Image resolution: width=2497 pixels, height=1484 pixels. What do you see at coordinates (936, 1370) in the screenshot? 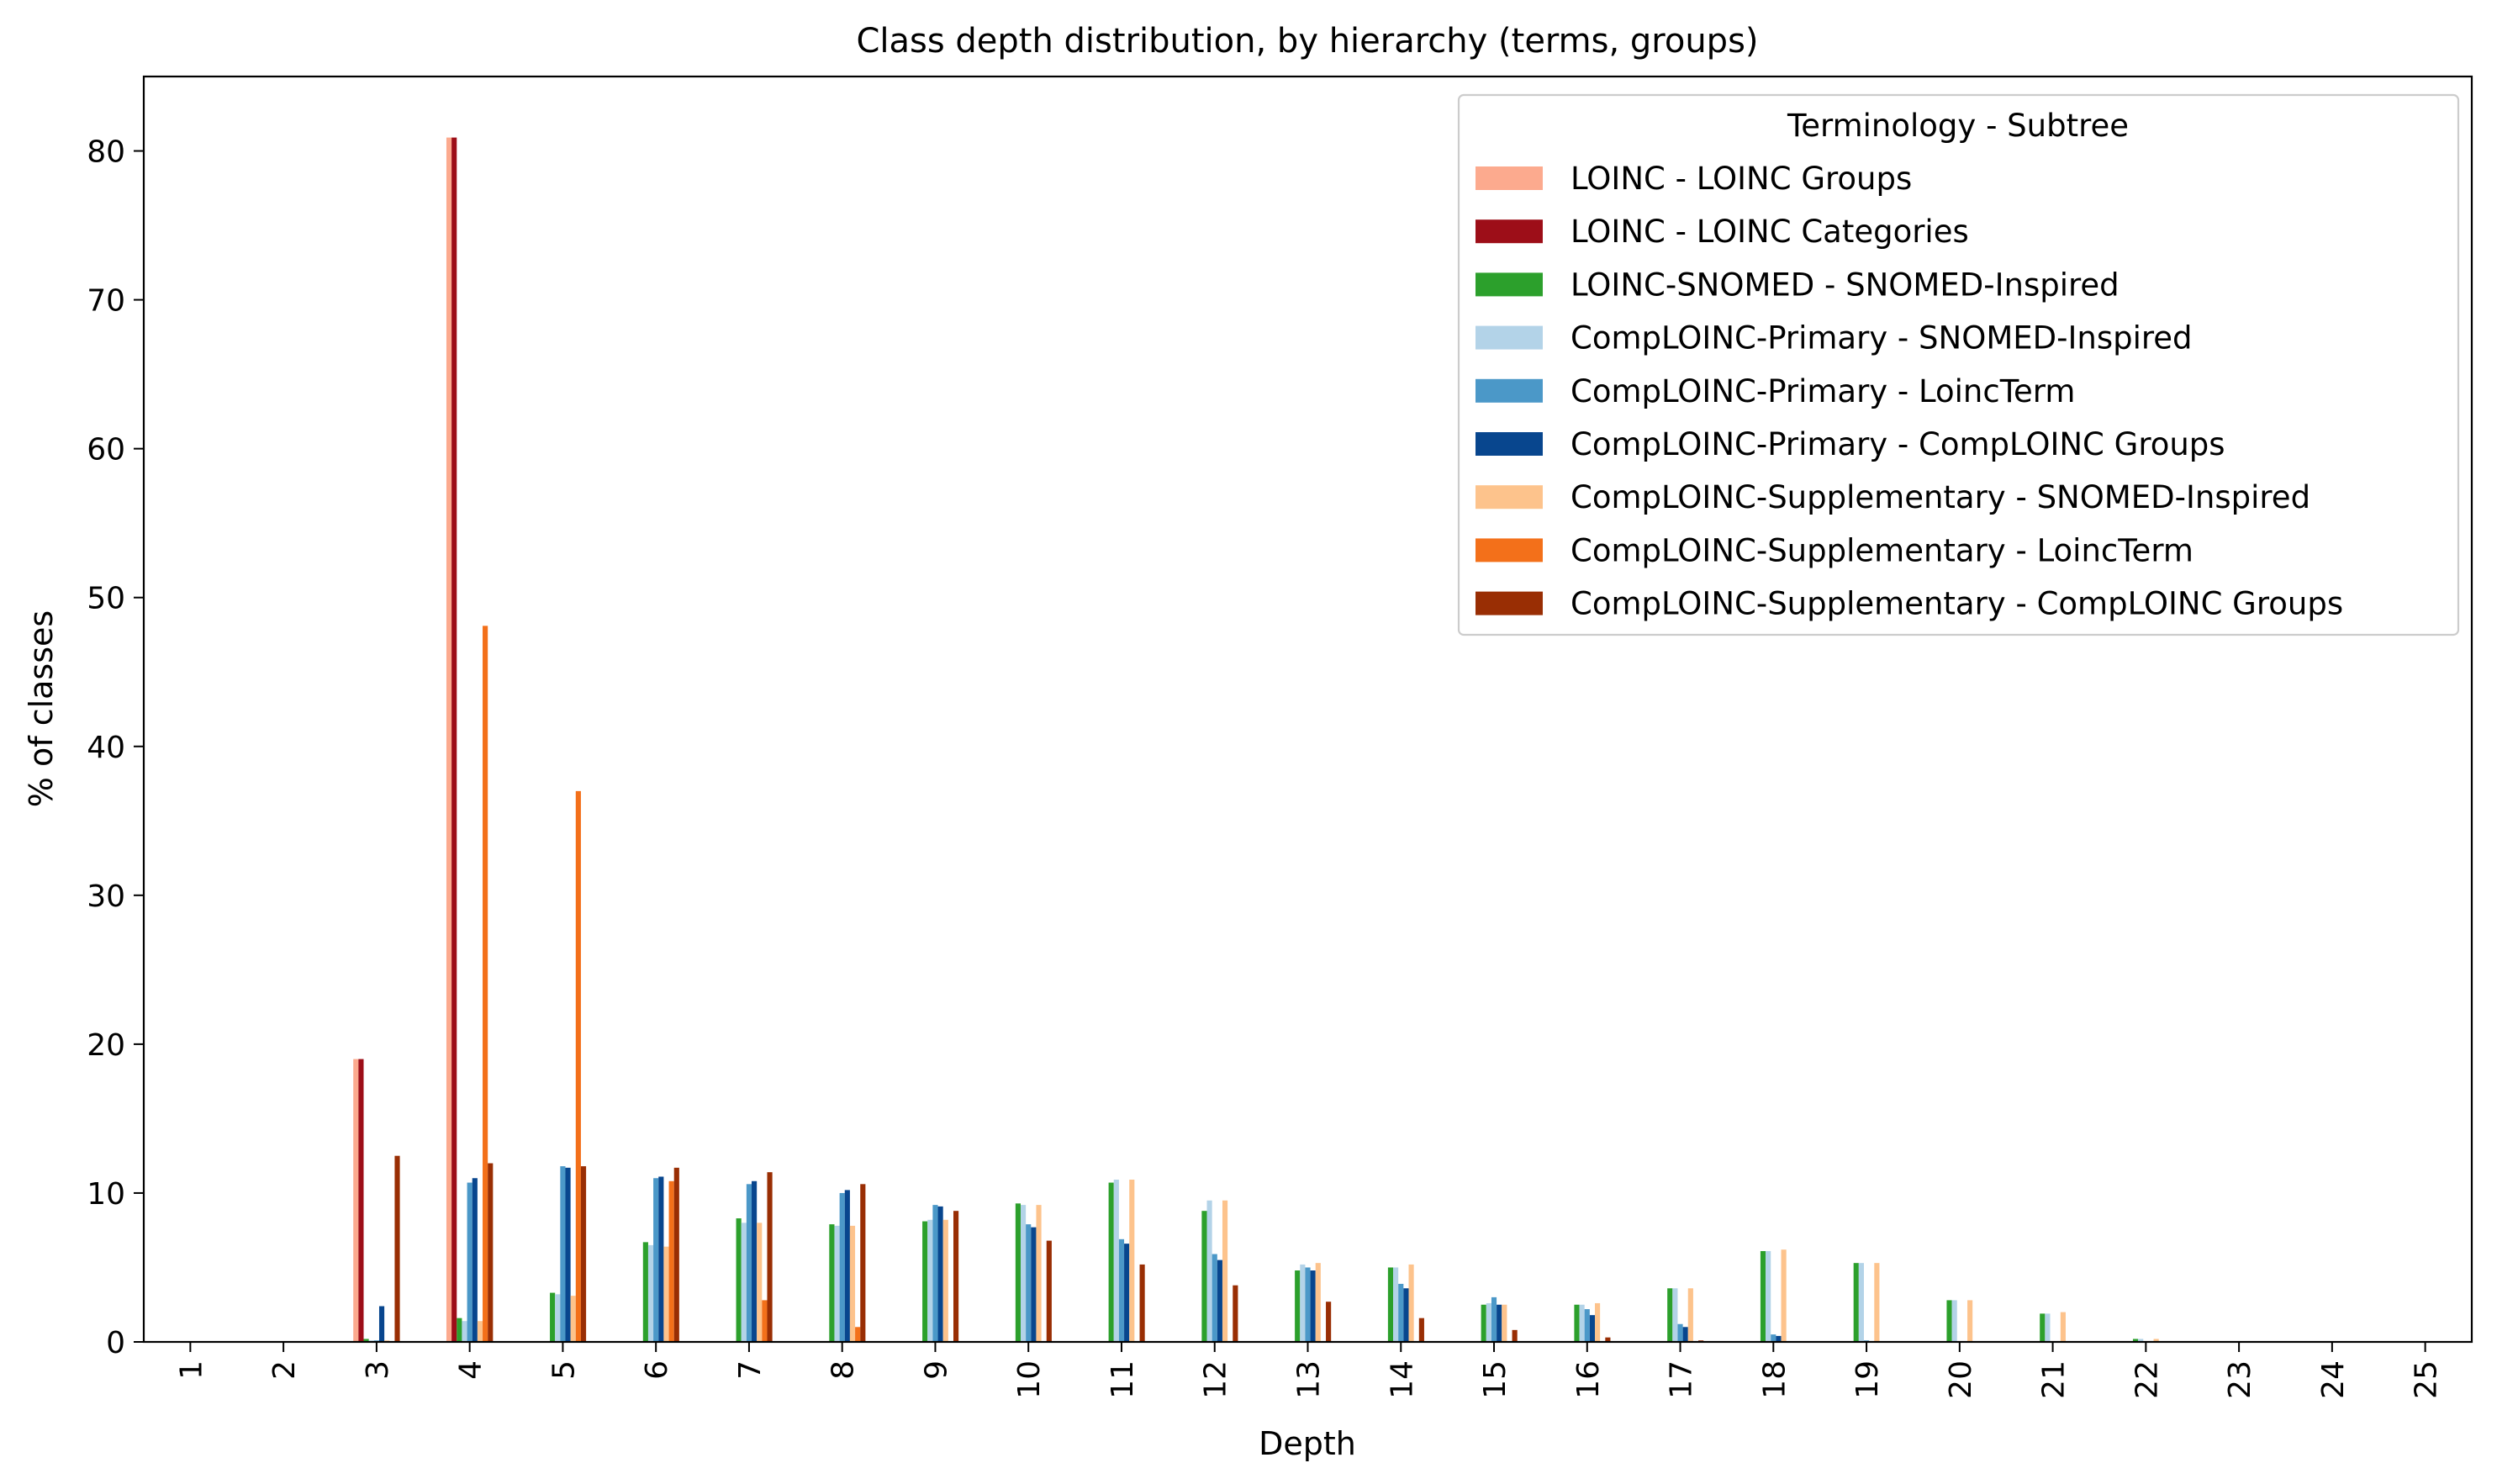
I see `x-tick-label: 9` at bounding box center [936, 1370].